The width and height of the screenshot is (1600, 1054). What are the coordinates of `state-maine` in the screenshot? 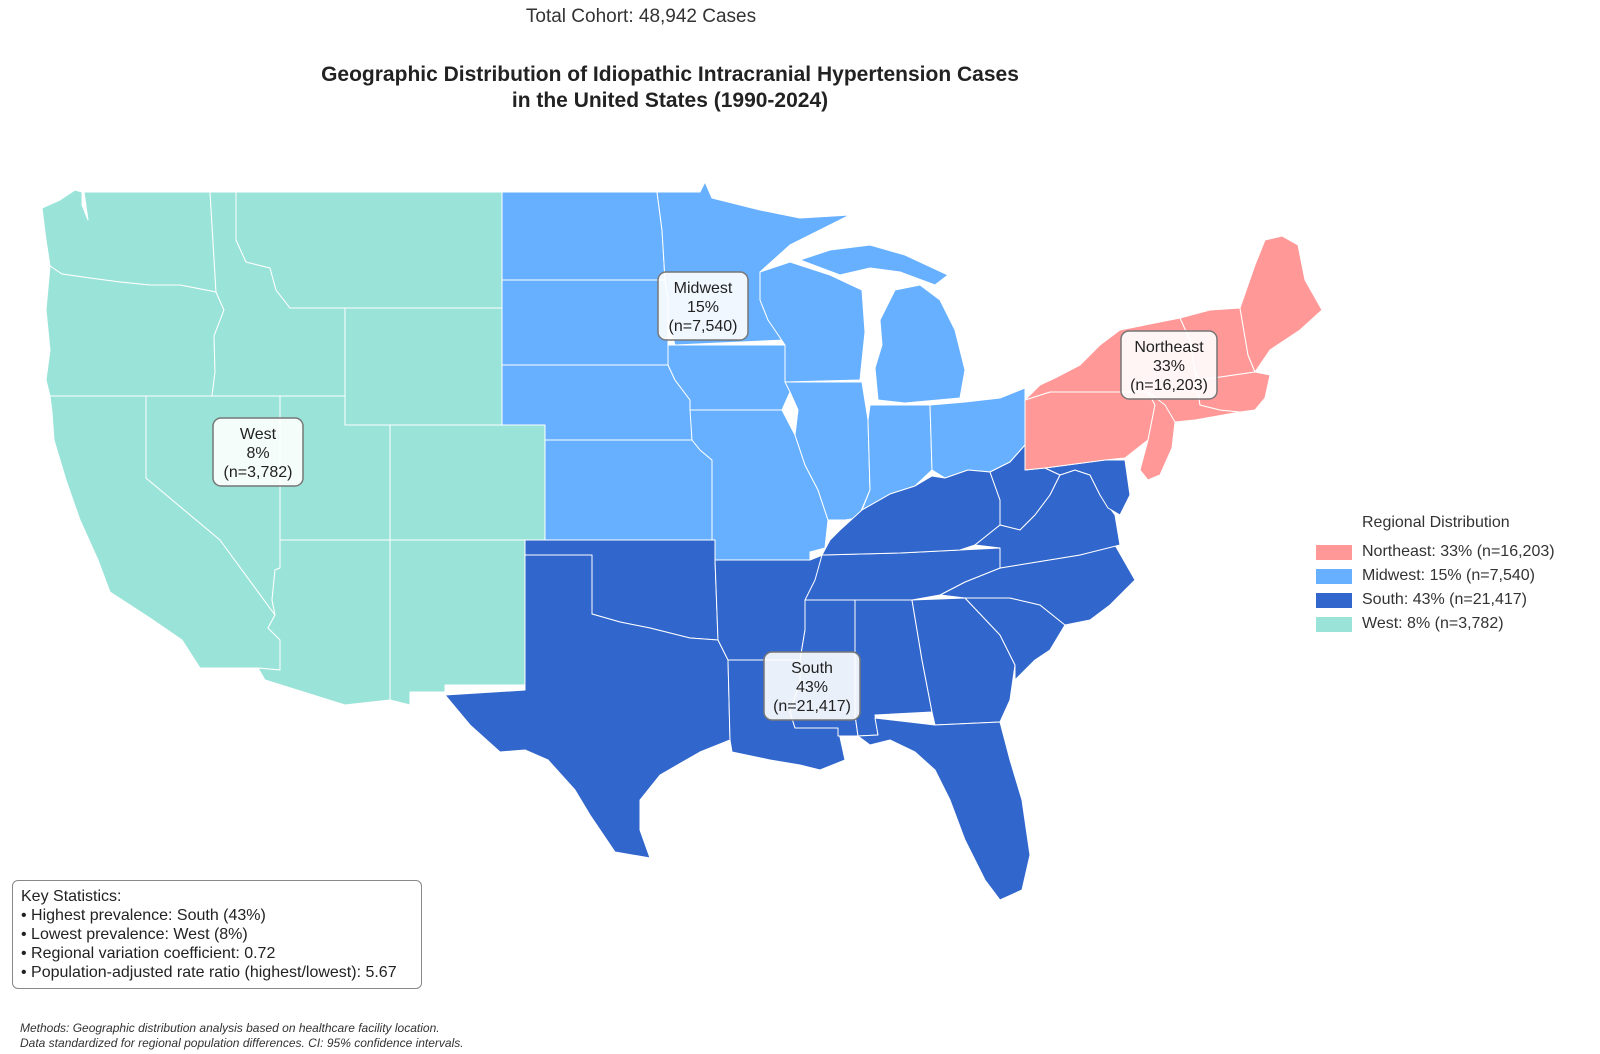 It's located at (1281, 304).